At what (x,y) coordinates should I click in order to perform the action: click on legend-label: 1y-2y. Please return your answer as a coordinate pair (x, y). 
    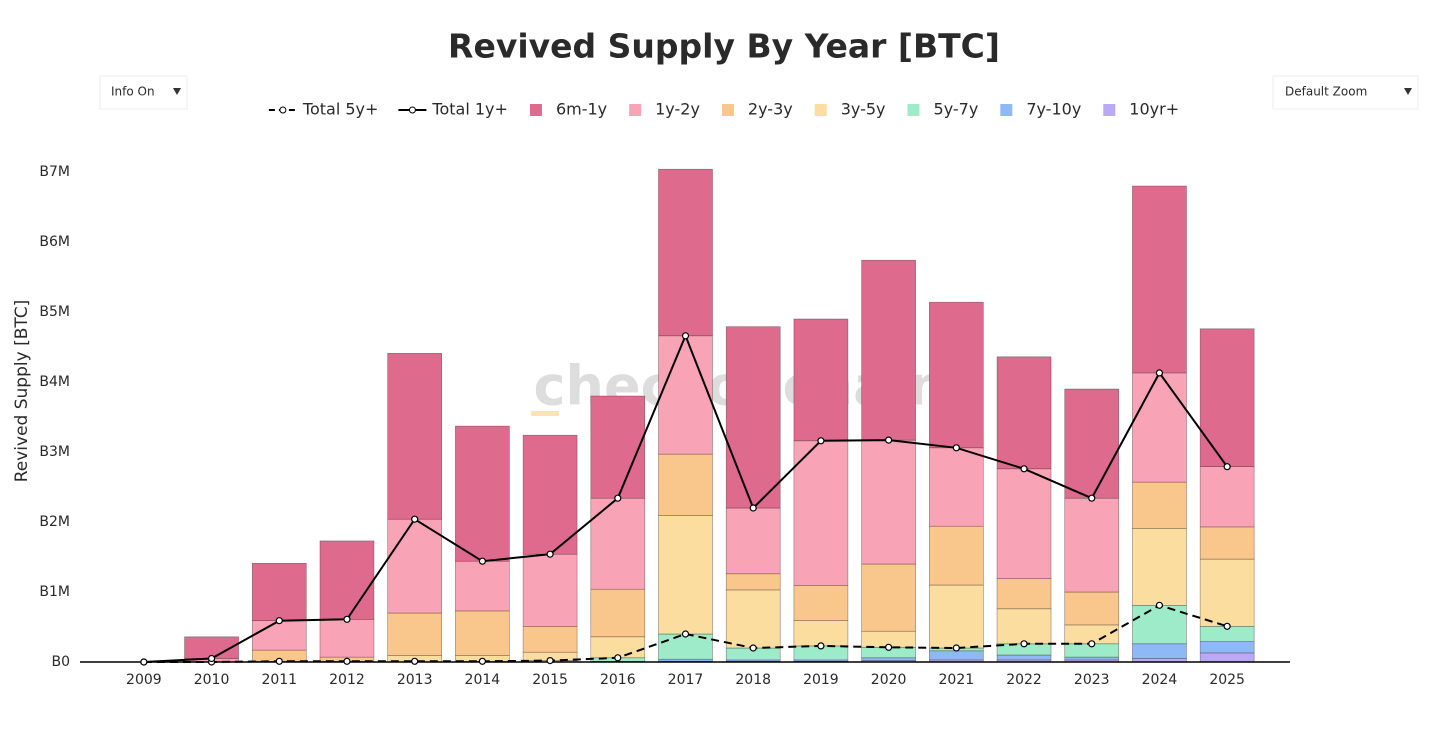
    Looking at the image, I should click on (677, 109).